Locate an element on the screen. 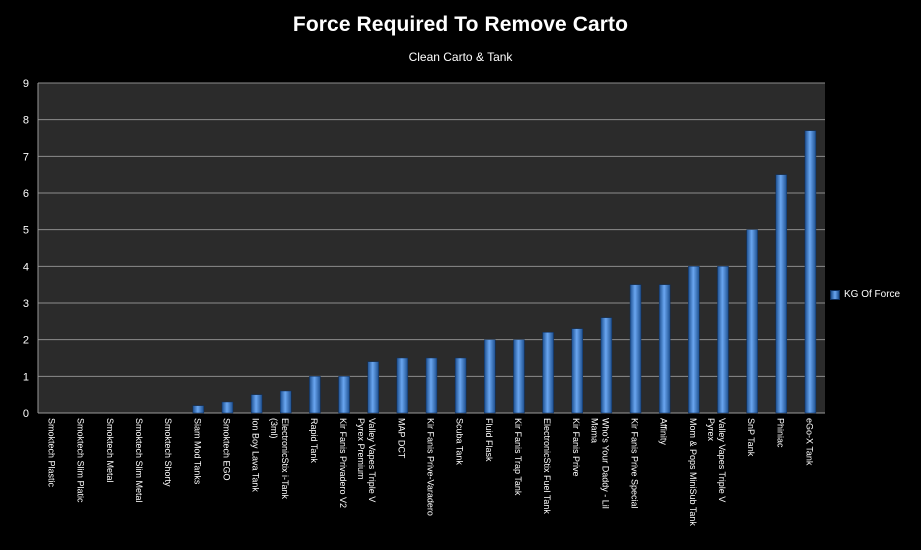 The width and height of the screenshot is (921, 550). x-tick-label-line: eGo-X Tank is located at coordinates (809, 442).